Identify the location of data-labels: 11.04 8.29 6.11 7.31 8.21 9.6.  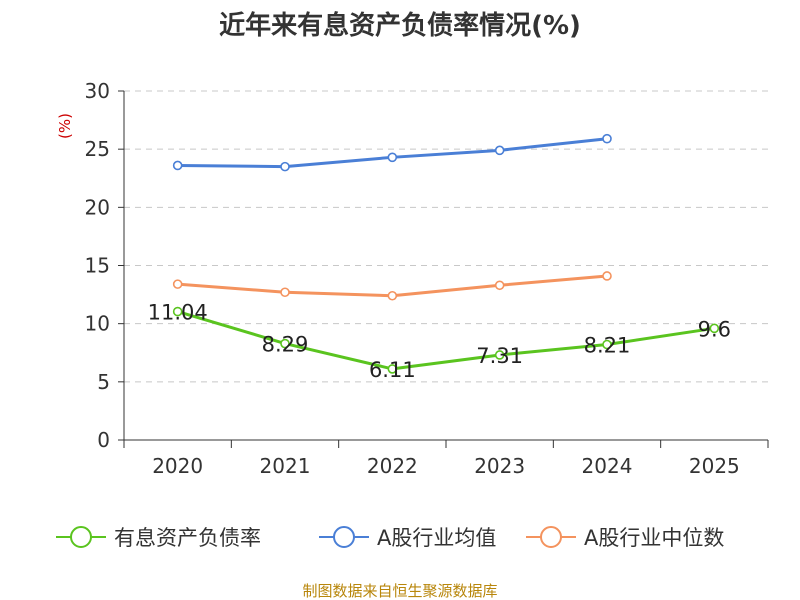
(439, 341).